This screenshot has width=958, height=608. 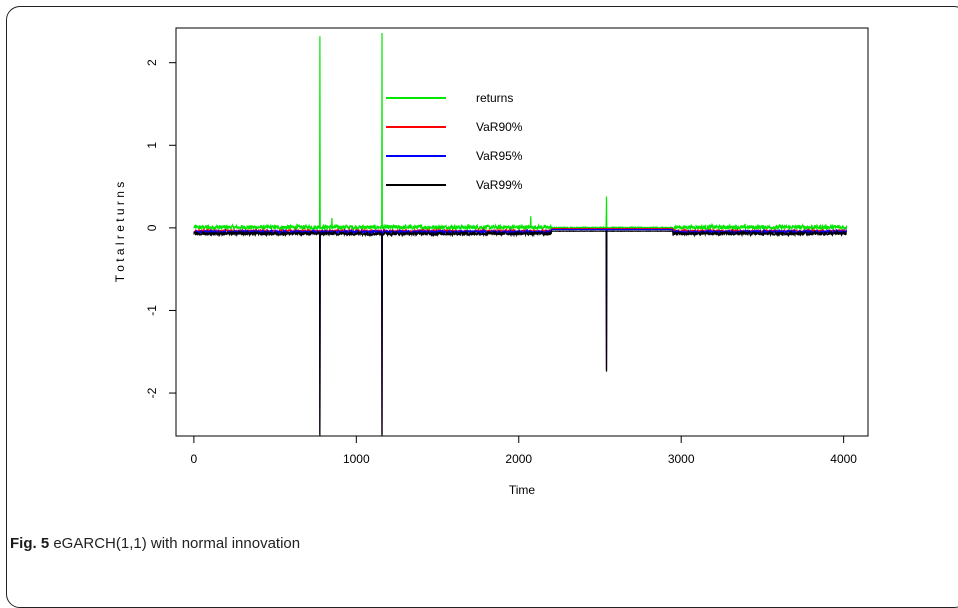 I want to click on y-axis: -2 -1 0 1 2, so click(x=161, y=228).